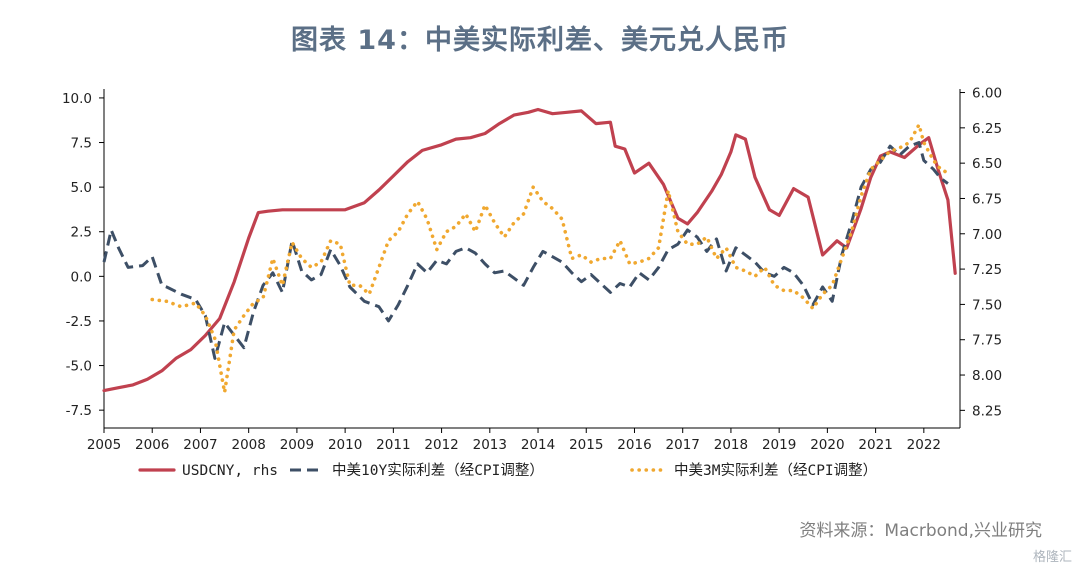 This screenshot has height=575, width=1080. What do you see at coordinates (230, 471) in the screenshot?
I see `legend-label-usdcny: USDCNY, rhs` at bounding box center [230, 471].